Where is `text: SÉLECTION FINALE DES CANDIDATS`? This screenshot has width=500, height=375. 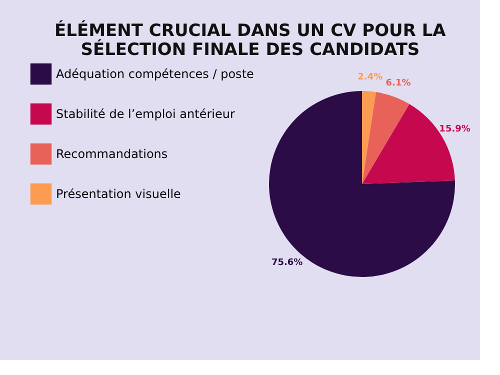 text: SÉLECTION FINALE DES CANDIDATS is located at coordinates (250, 50).